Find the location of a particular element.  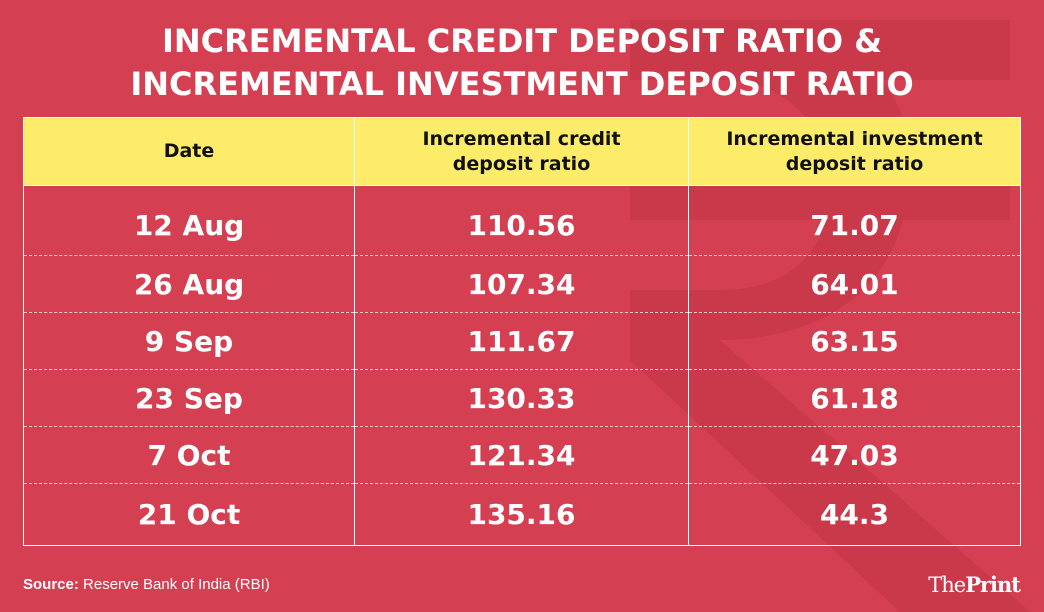

credit-deposit-cell: 110.56 is located at coordinates (521, 220).